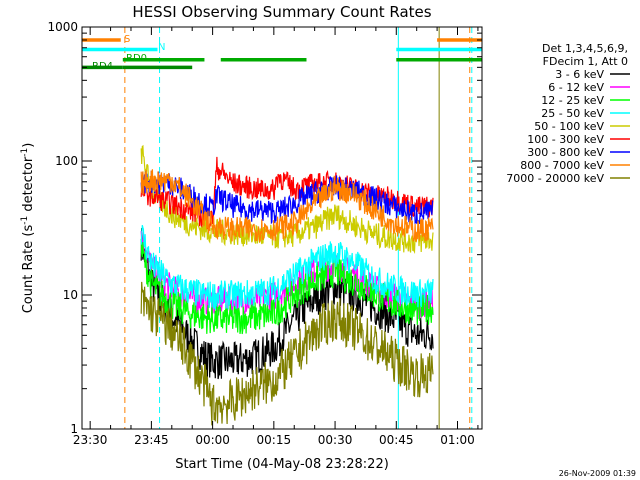 The image size is (640, 480). I want to click on x-tick-label-1: 23:45, so click(151, 440).